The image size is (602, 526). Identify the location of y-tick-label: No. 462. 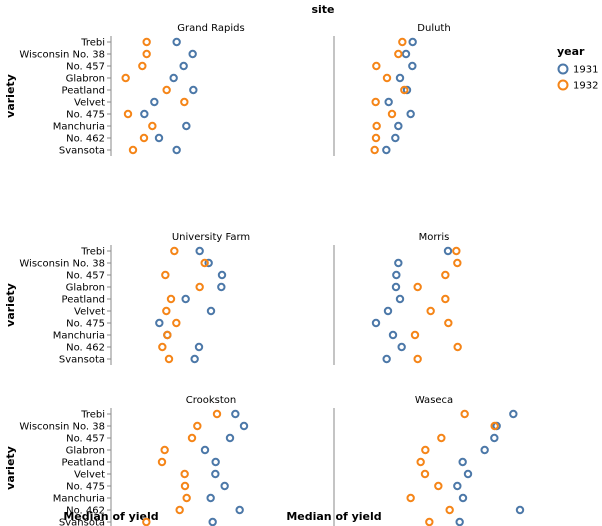
(85, 139).